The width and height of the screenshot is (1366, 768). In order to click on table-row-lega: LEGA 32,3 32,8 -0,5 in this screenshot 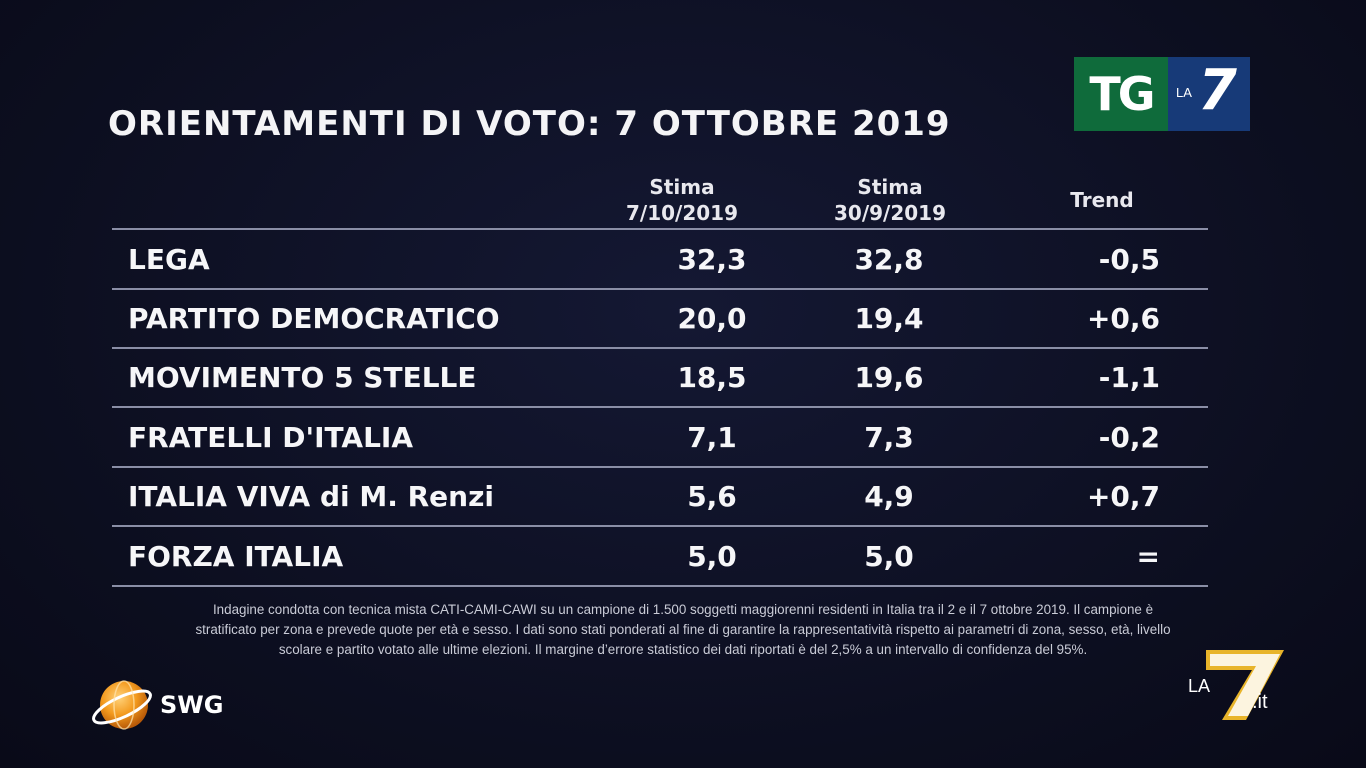, I will do `click(660, 260)`.